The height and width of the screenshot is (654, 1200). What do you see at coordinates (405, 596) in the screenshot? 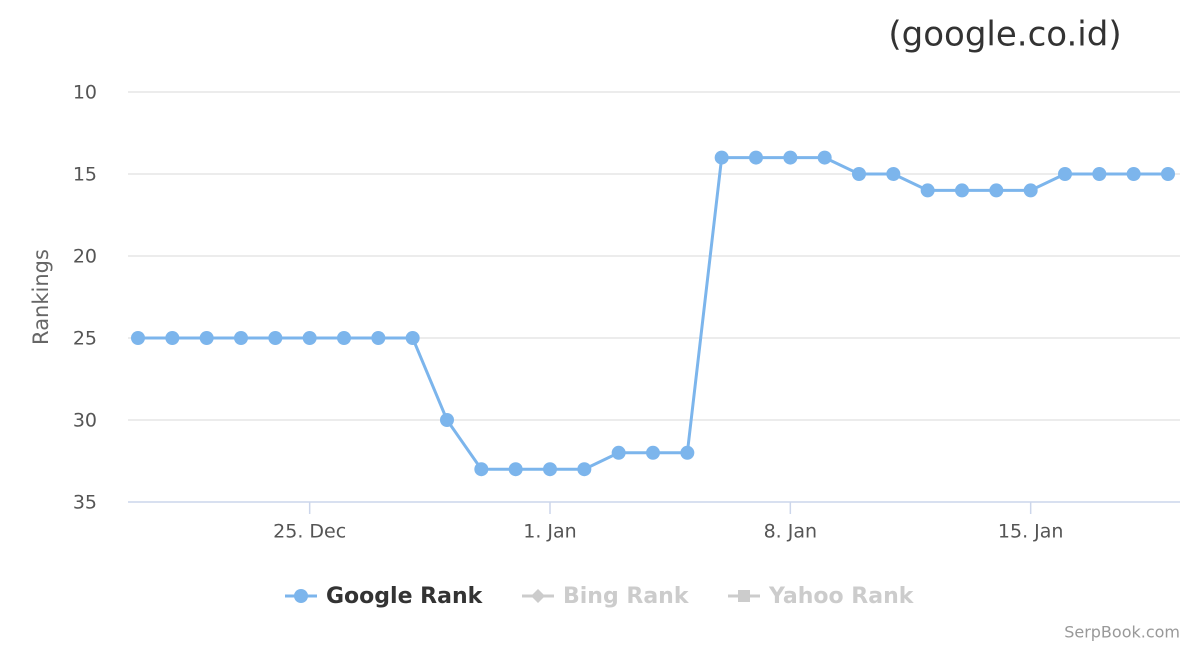
I see `legend-label: Google Rank` at bounding box center [405, 596].